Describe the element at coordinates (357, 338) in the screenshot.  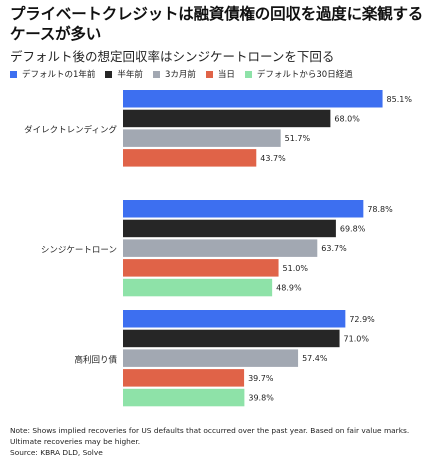
I see `data-label: 71.0%` at that location.